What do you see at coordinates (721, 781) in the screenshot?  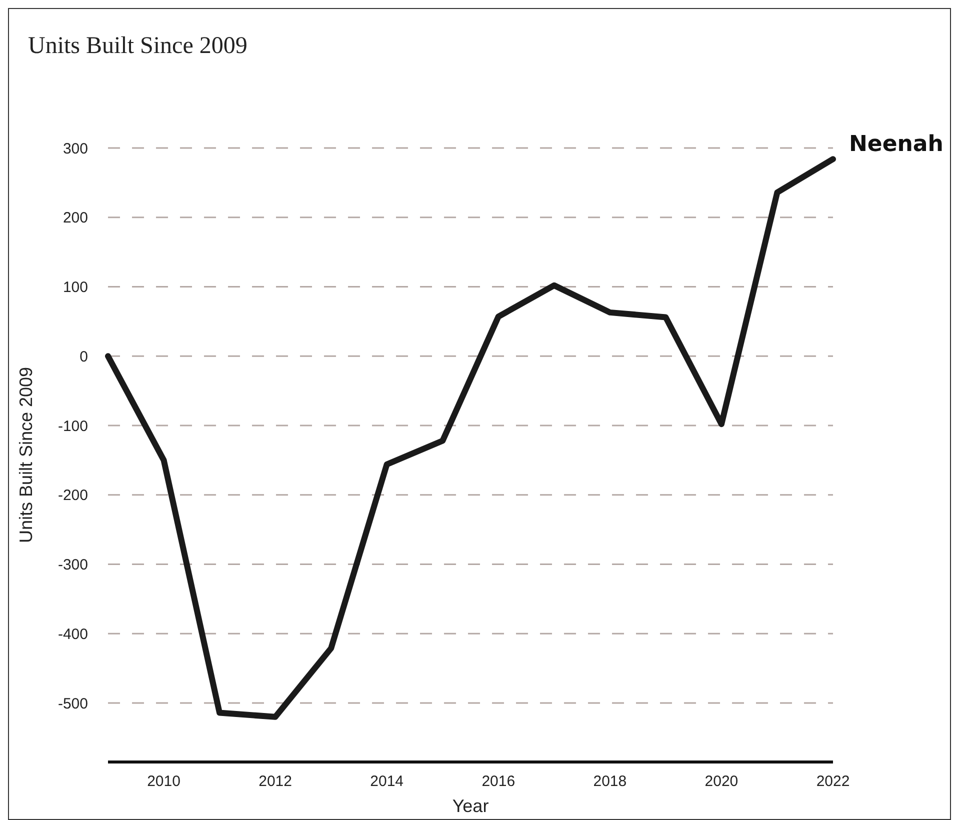 I see `x-tick-label: 2020` at bounding box center [721, 781].